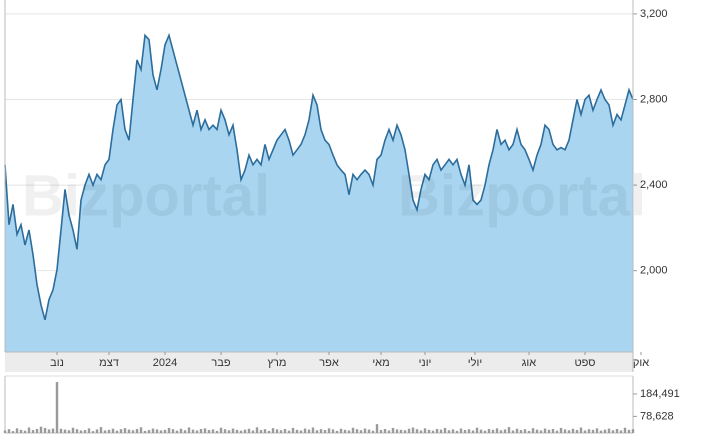  Describe the element at coordinates (654, 99) in the screenshot. I see `y-tick-label: 2,800` at that location.